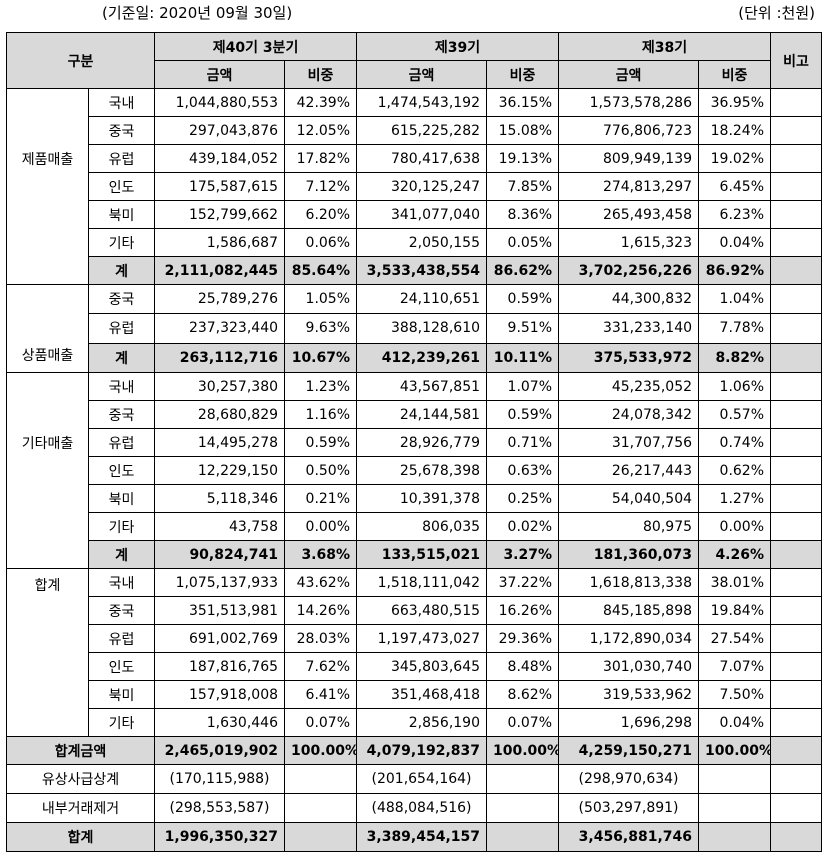  What do you see at coordinates (523, 328) in the screenshot?
I see `ratio-cell: 9.51%` at bounding box center [523, 328].